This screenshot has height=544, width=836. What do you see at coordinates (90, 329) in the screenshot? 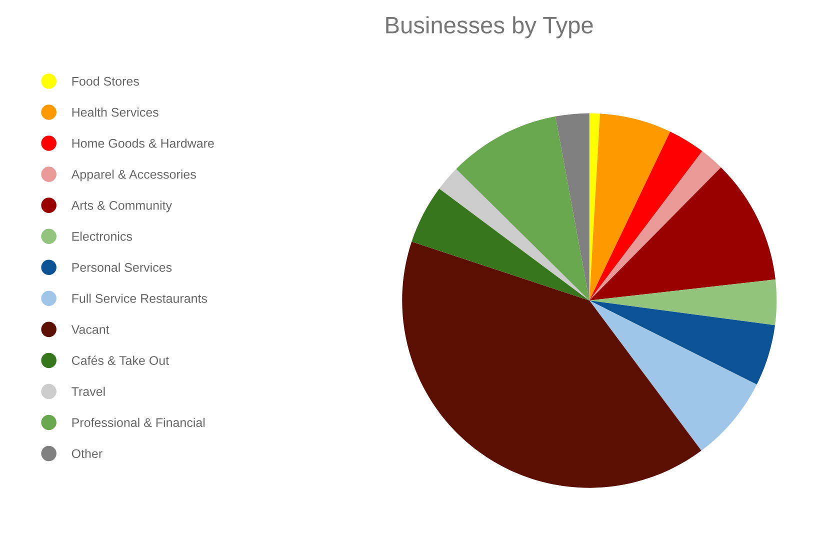
I see `legend-label: Vacant` at bounding box center [90, 329].